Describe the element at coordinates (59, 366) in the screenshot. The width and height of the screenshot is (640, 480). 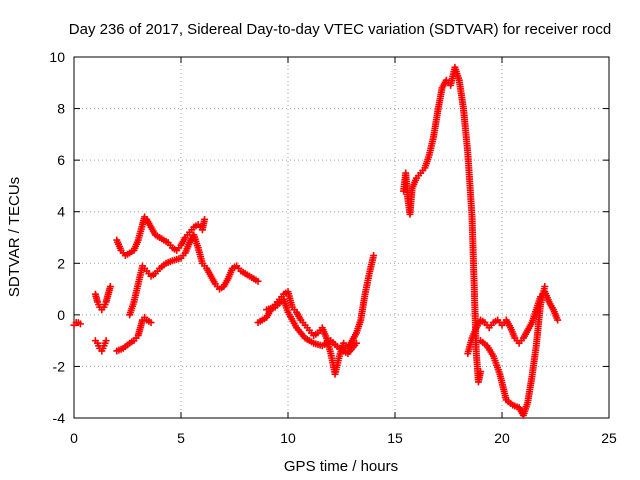
I see `y-tick-label: -2` at that location.